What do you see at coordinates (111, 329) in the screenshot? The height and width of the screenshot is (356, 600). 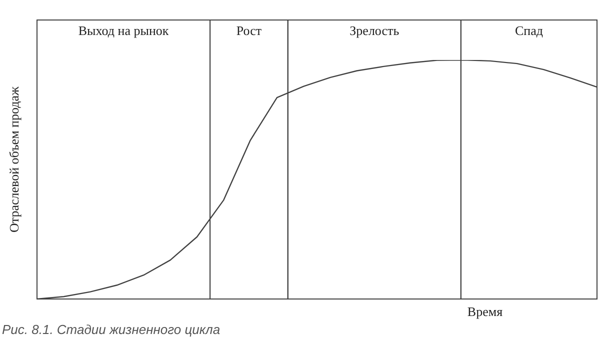 I see `text: Рис. 8.1. Стадии жизненного цикла` at bounding box center [111, 329].